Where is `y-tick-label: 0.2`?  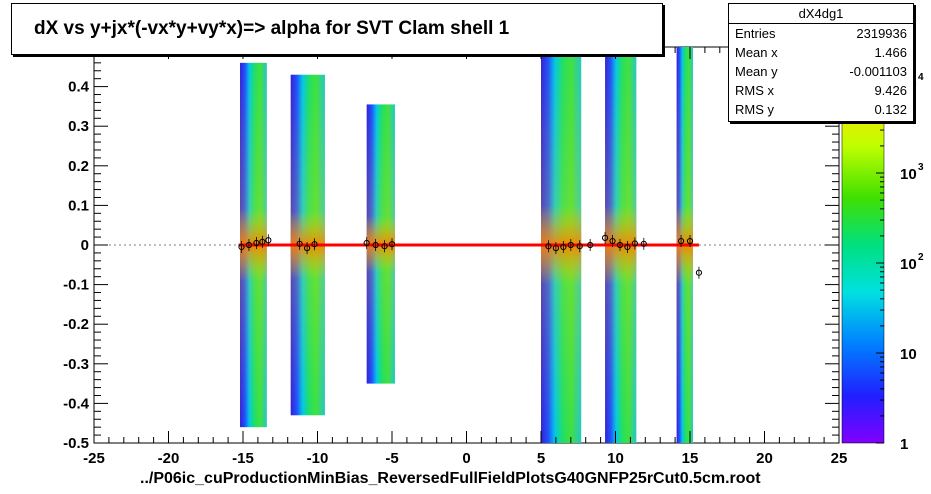
y-tick-label: 0.2 is located at coordinates (78, 166).